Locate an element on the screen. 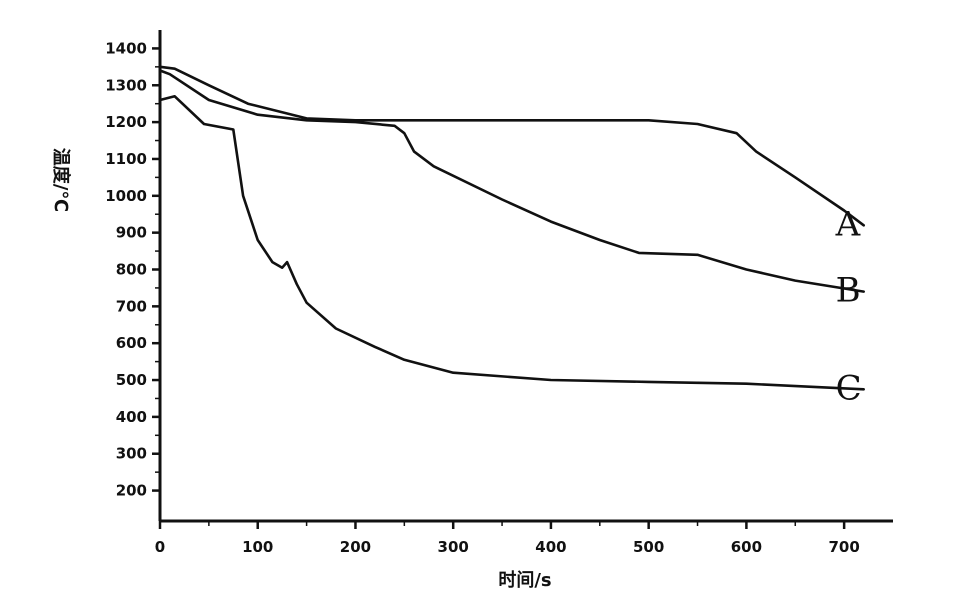  y-tick-label: 200 is located at coordinates (131, 491).